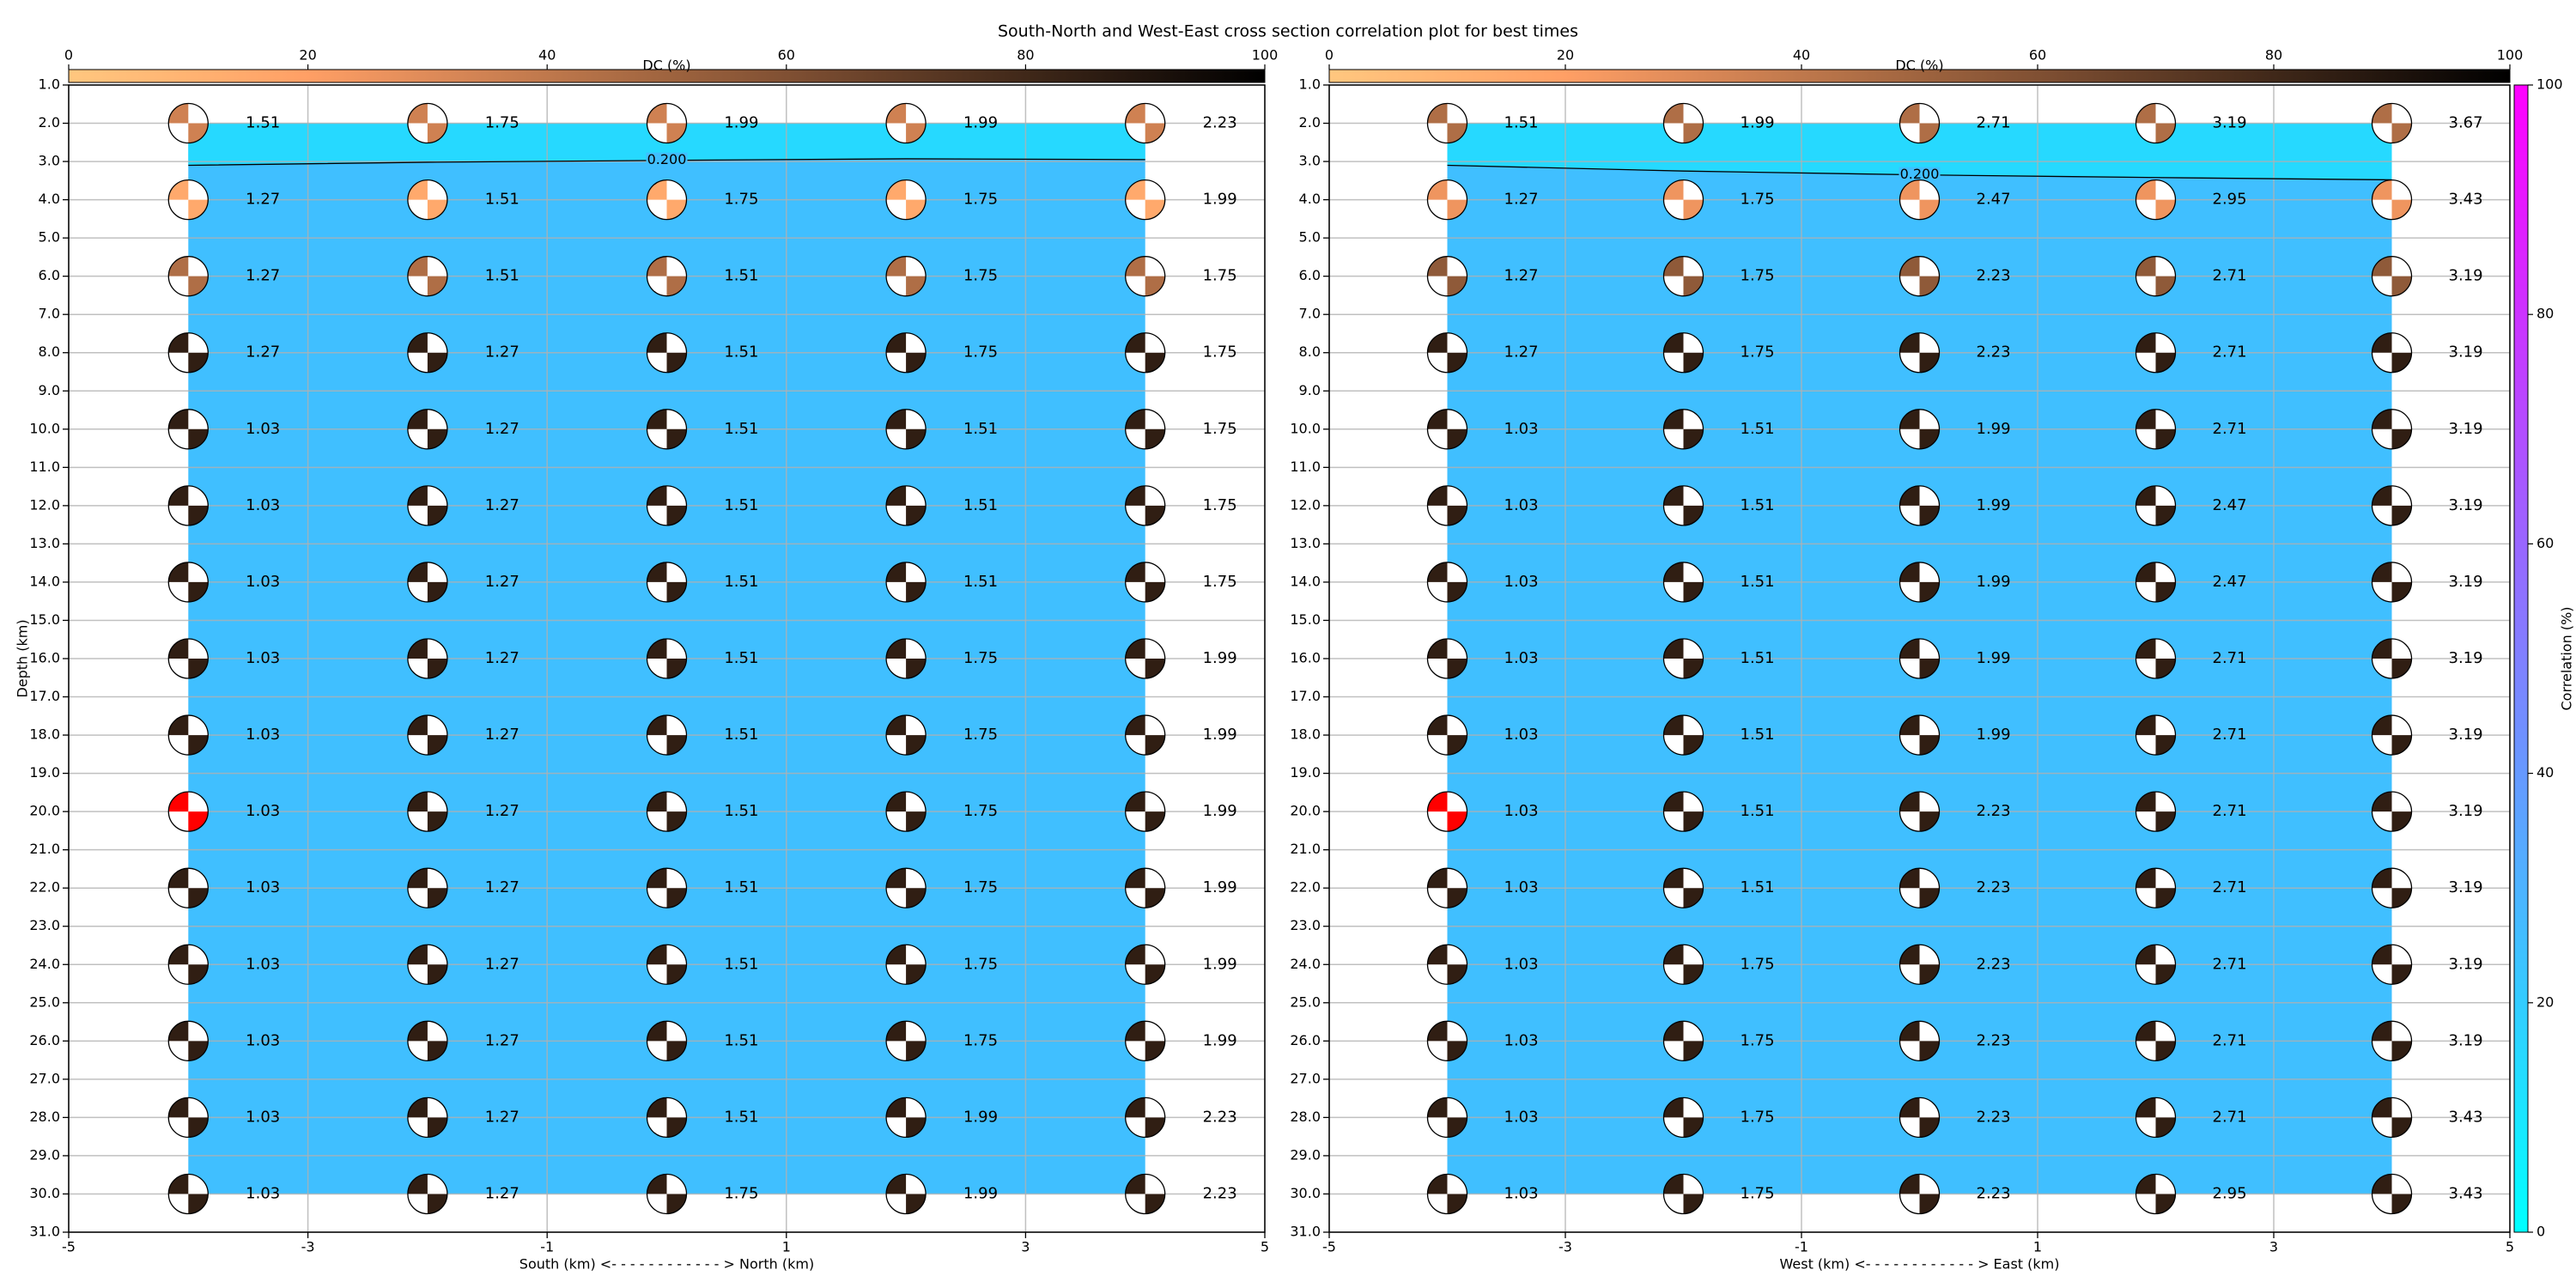  Describe the element at coordinates (1305, 1002) in the screenshot. I see `y-tick-label: 25.0` at that location.